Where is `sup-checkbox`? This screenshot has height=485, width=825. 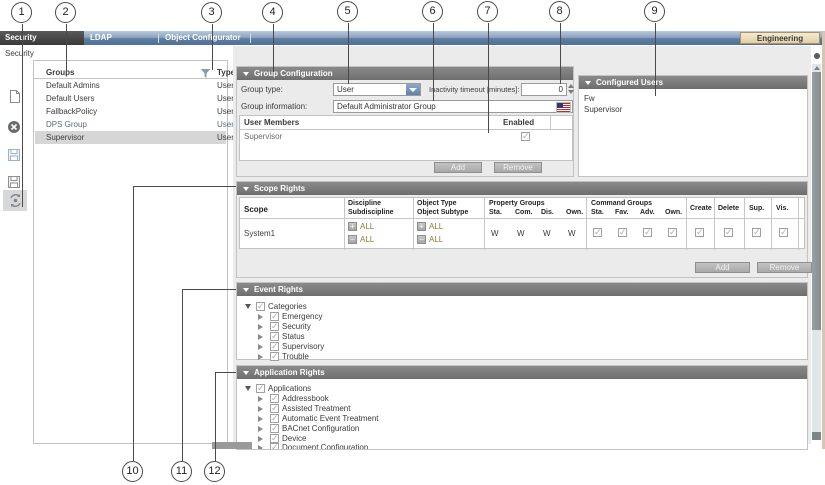 sup-checkbox is located at coordinates (756, 232).